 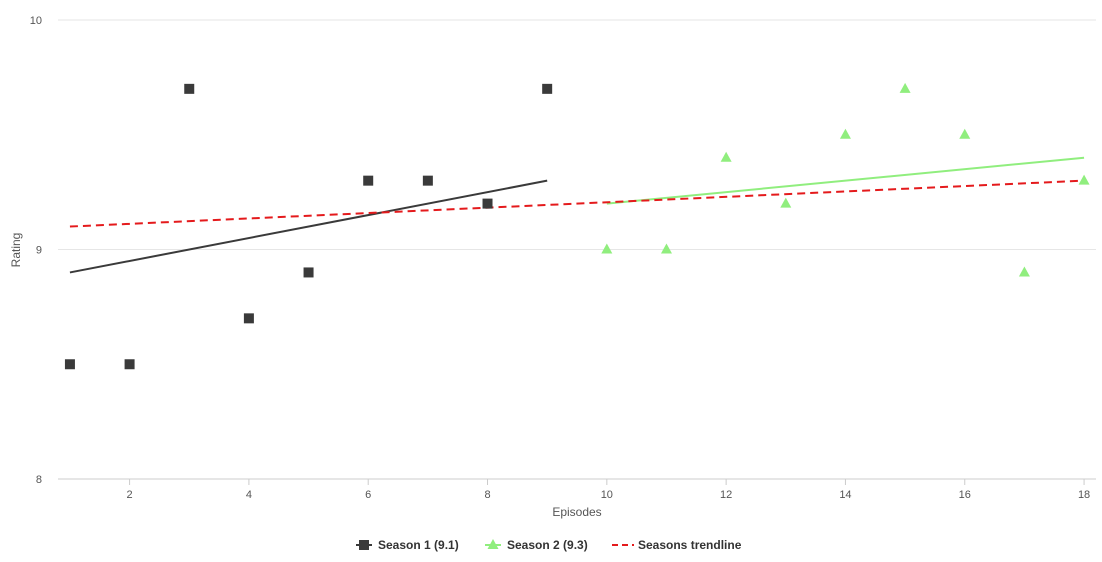 What do you see at coordinates (249, 495) in the screenshot?
I see `x-tick-label: 4` at bounding box center [249, 495].